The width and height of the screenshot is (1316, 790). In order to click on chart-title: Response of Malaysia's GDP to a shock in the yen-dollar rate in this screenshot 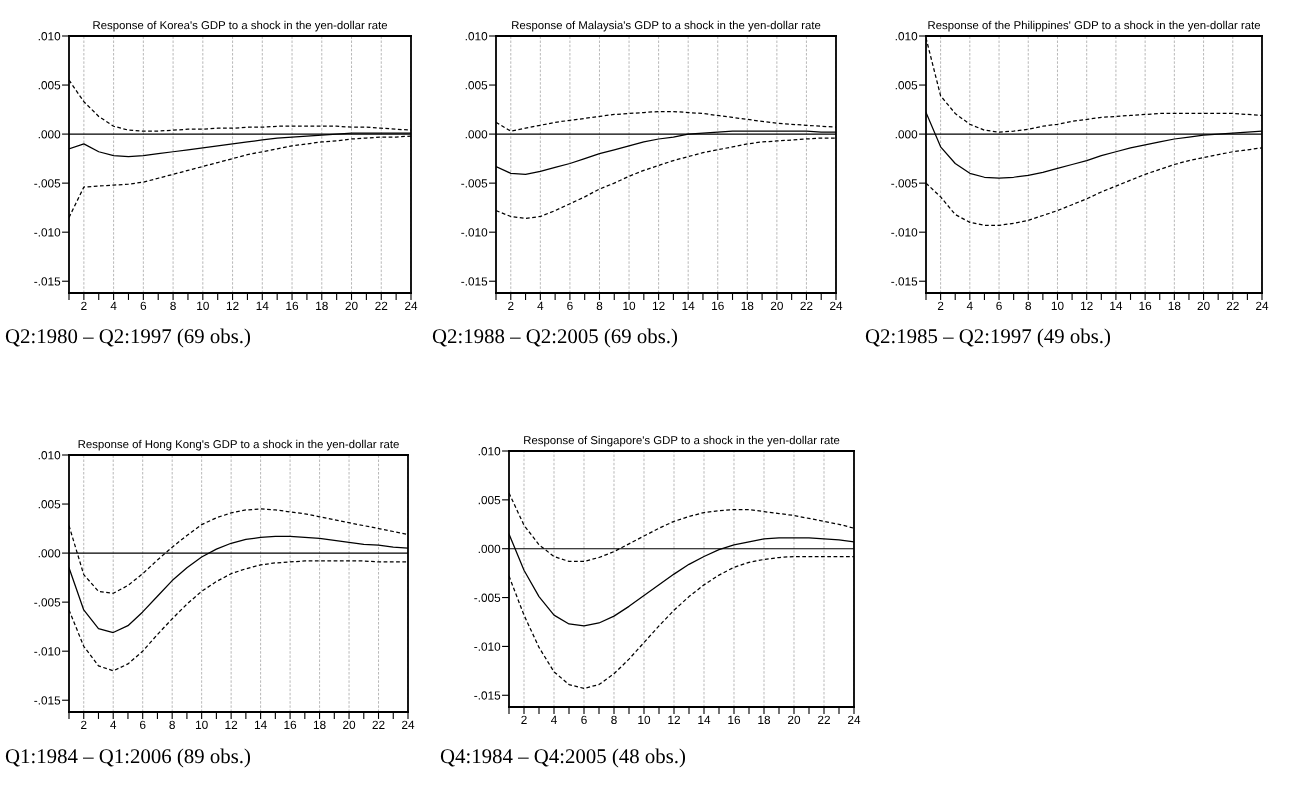, I will do `click(666, 26)`.